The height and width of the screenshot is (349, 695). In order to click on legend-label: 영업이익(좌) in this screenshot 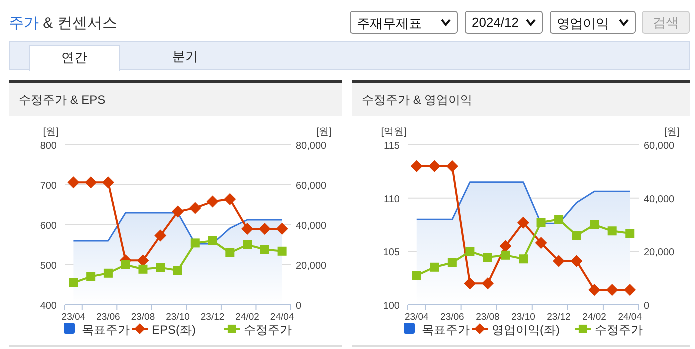, I will do `click(526, 330)`.